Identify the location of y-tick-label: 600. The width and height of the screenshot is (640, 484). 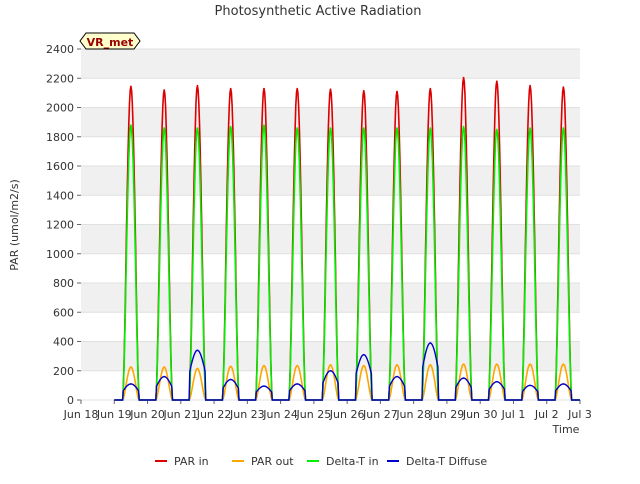
(63, 312).